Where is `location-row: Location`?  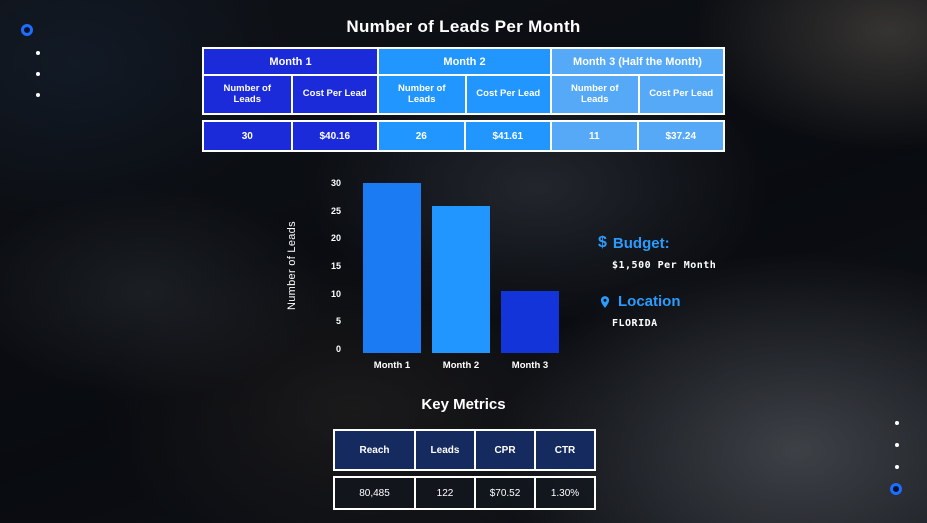 location-row: Location is located at coordinates (657, 301).